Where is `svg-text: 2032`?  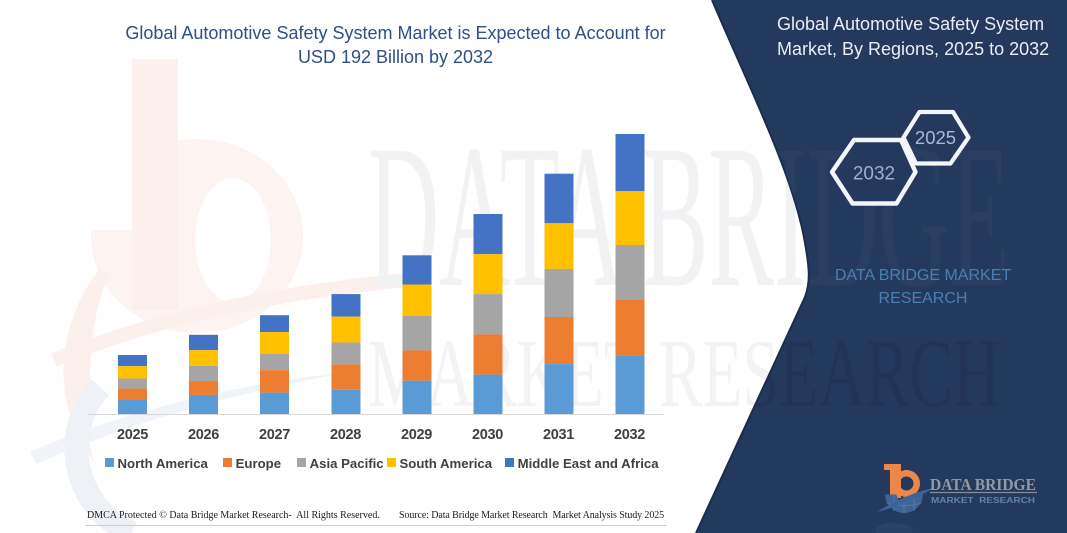
svg-text: 2032 is located at coordinates (874, 174).